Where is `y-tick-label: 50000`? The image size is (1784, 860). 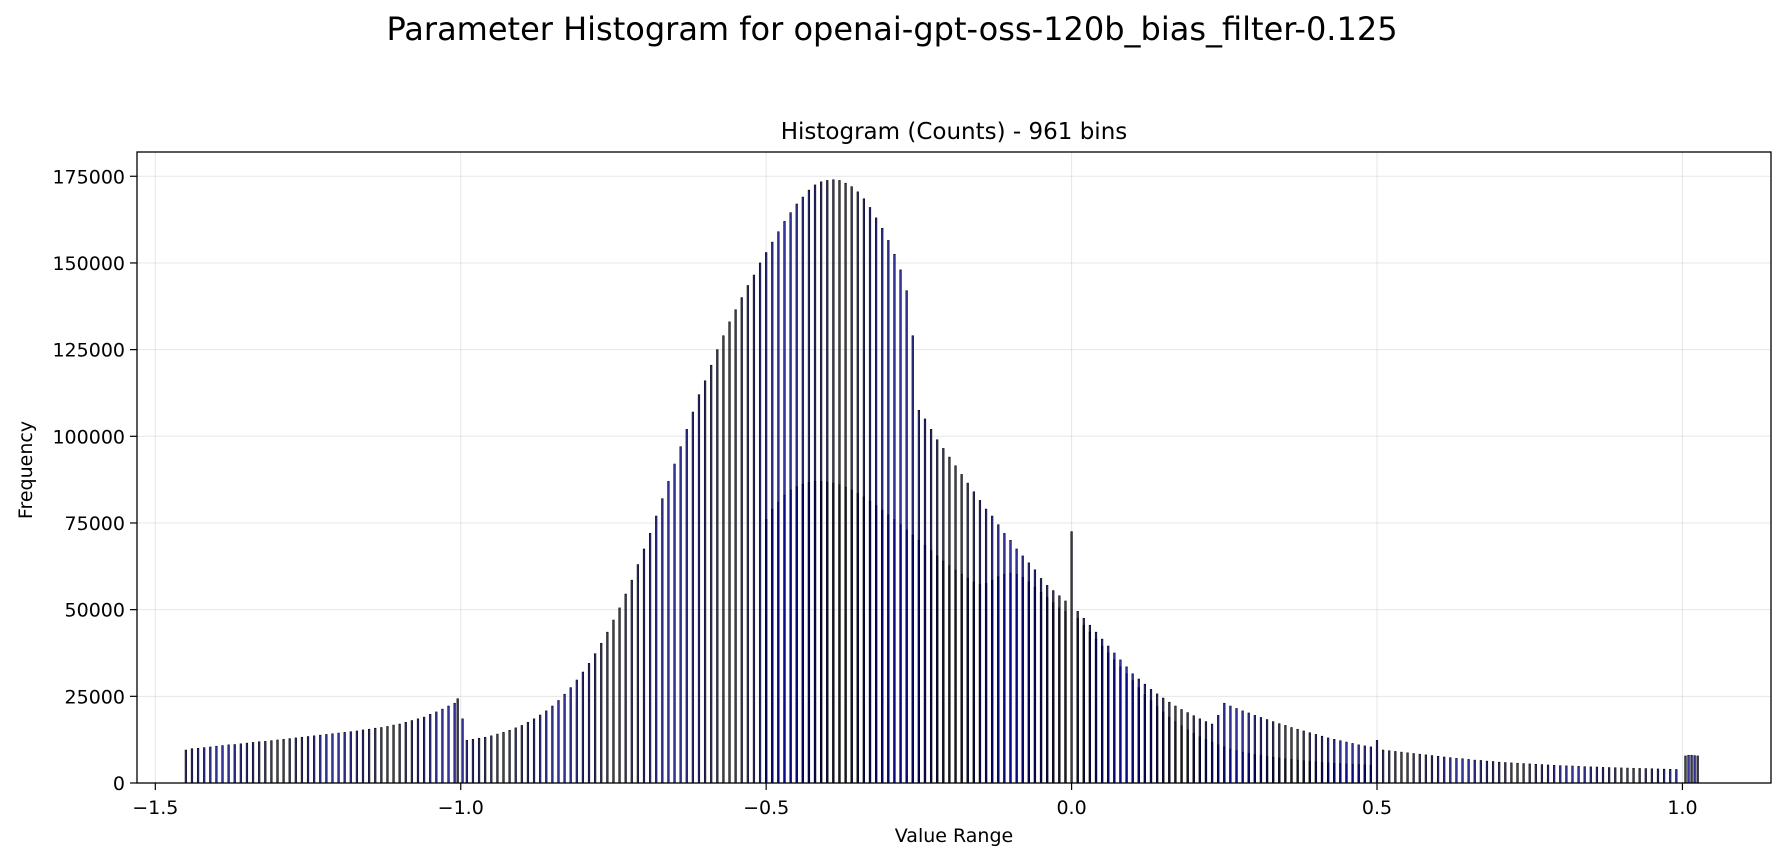
y-tick-label: 50000 is located at coordinates (95, 611).